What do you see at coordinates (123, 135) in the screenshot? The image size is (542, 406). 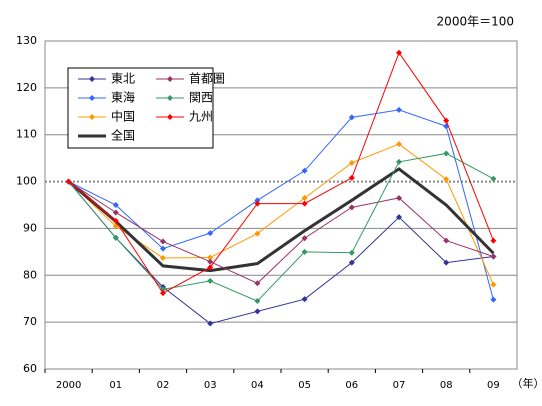 I see `legend-label: 全国` at bounding box center [123, 135].